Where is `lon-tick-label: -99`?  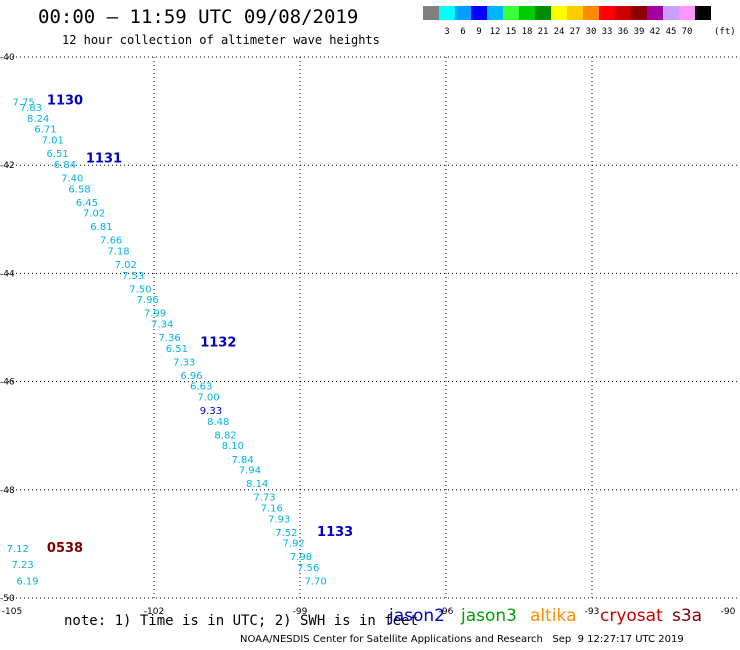 lon-tick-label: -99 is located at coordinates (300, 612).